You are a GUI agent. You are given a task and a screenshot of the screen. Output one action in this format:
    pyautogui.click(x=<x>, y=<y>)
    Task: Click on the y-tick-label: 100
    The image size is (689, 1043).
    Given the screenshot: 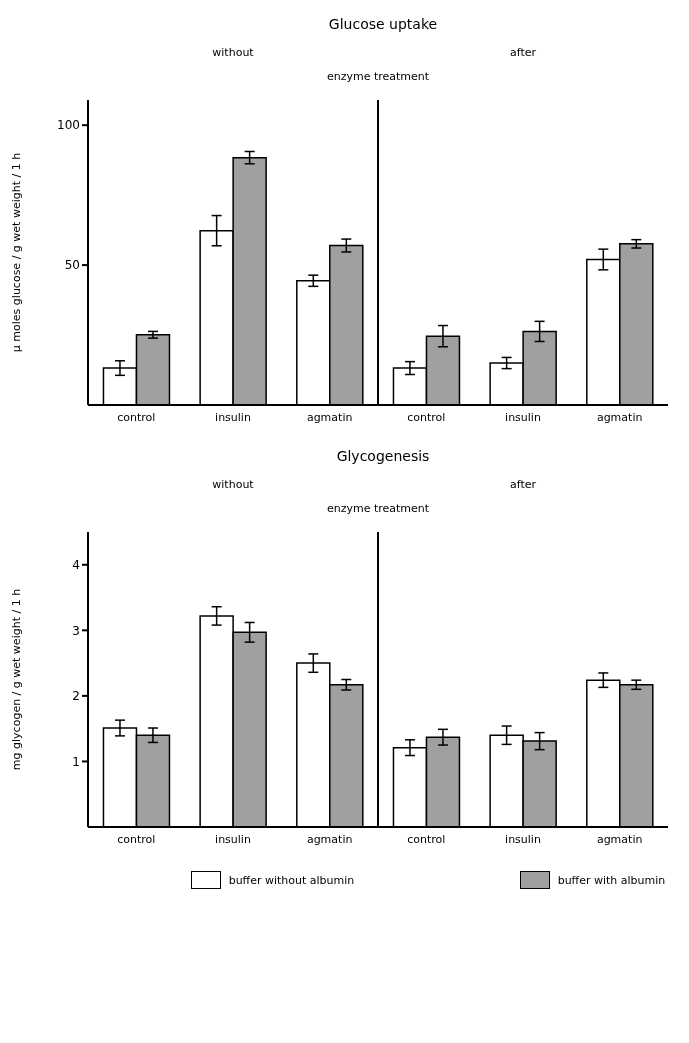 What is the action you would take?
    pyautogui.click(x=68, y=125)
    